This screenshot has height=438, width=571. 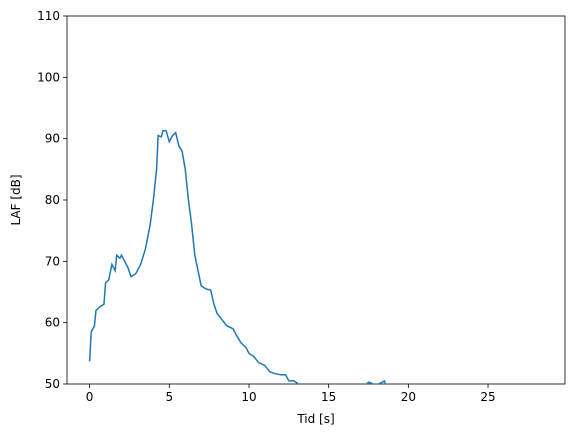 What do you see at coordinates (52, 139) in the screenshot?
I see `y-tick-label: 90` at bounding box center [52, 139].